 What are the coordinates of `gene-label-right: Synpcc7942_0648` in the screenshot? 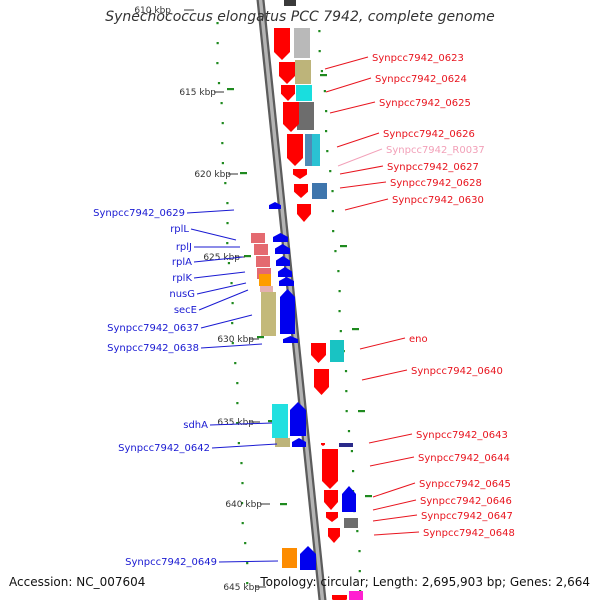 It's located at (469, 533).